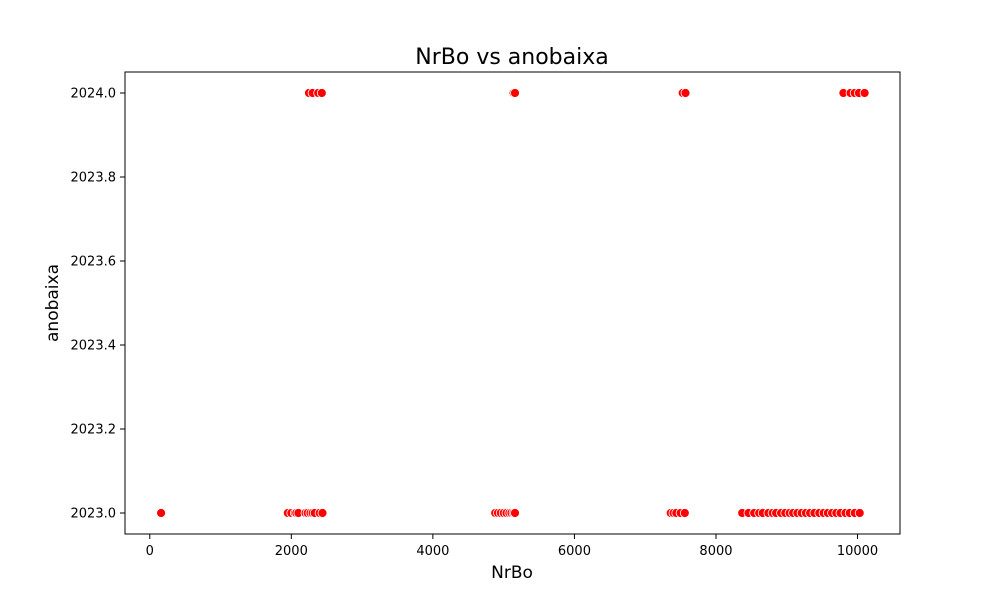  What do you see at coordinates (94, 346) in the screenshot?
I see `y-tick-label: 2023.4` at bounding box center [94, 346].